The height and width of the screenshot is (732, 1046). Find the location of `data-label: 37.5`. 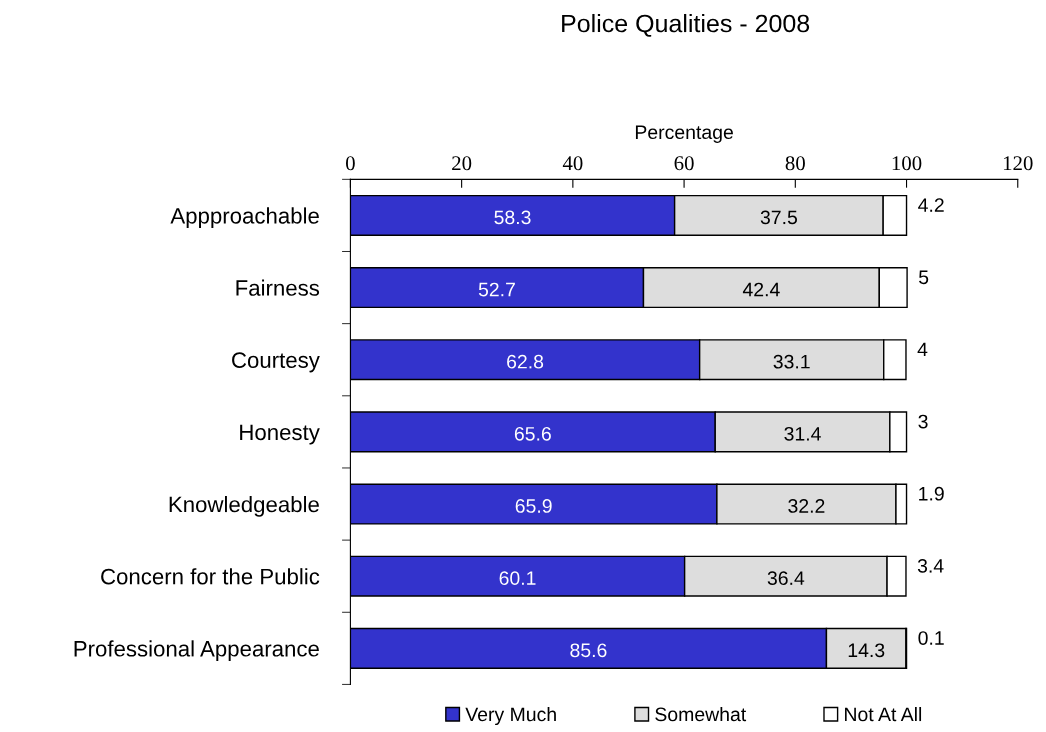

data-label: 37.5 is located at coordinates (779, 217).